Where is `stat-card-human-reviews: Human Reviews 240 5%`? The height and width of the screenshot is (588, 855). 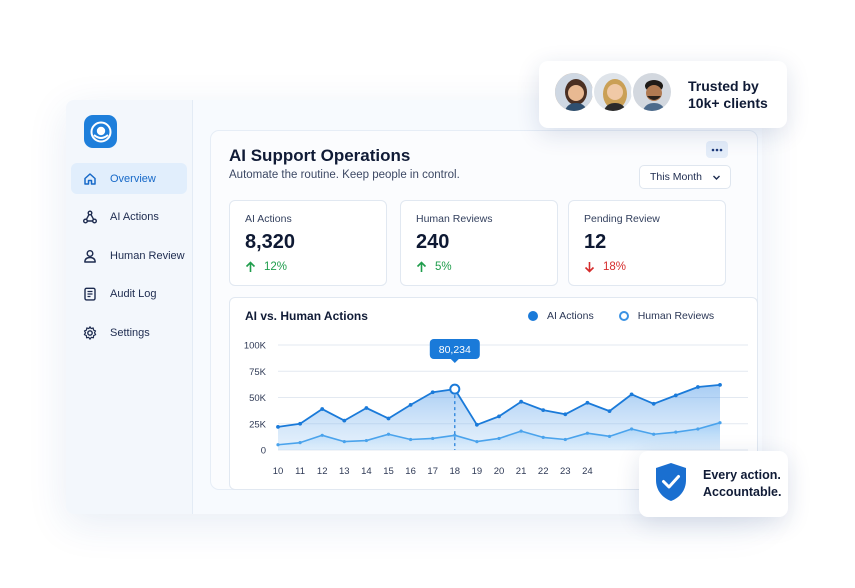
stat-card-human-reviews: Human Reviews 240 5% is located at coordinates (479, 243).